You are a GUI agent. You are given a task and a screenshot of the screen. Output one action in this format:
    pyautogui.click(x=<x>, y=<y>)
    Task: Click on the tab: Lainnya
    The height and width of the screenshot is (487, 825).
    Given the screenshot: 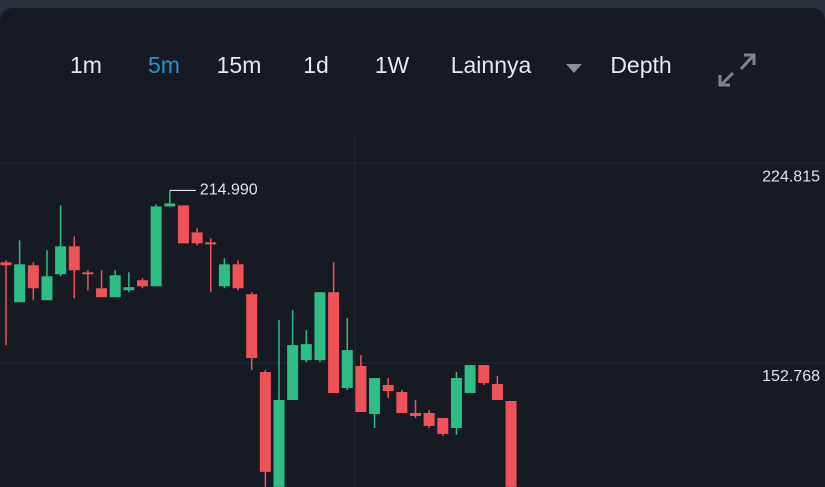 What is the action you would take?
    pyautogui.click(x=491, y=65)
    